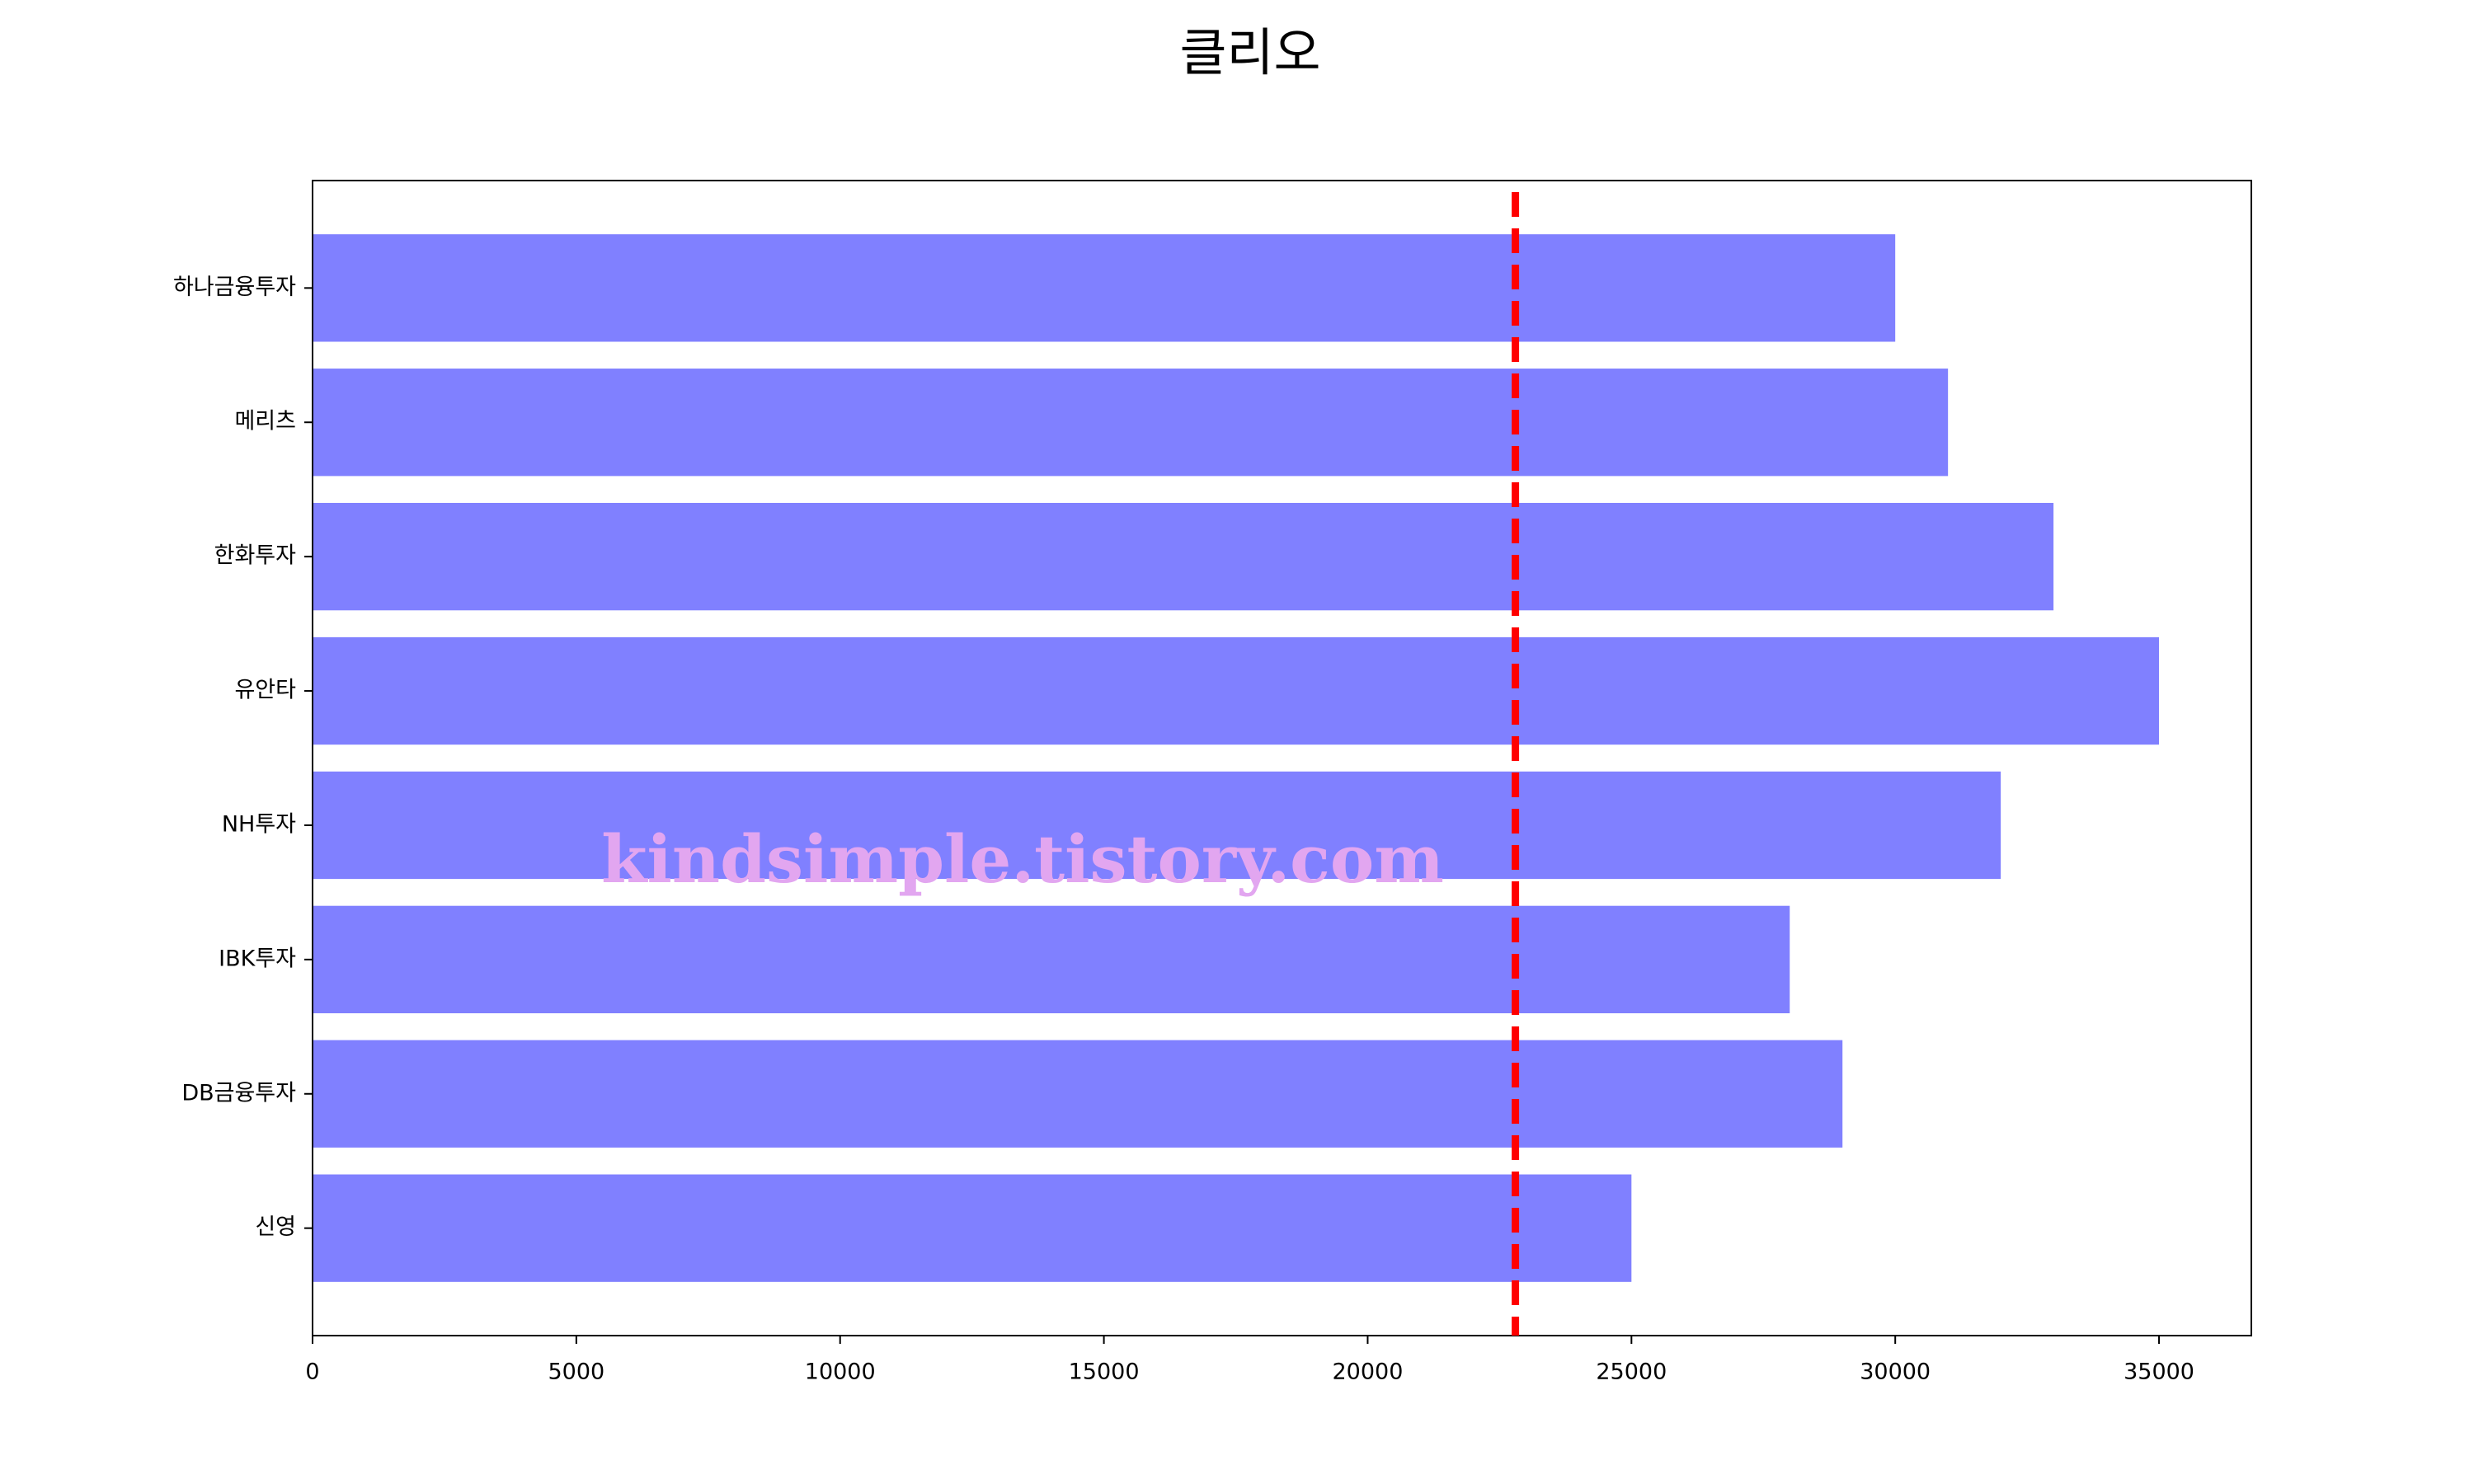 Image resolution: width=2474 pixels, height=1484 pixels. I want to click on x-tick-label: 35000, so click(2159, 1372).